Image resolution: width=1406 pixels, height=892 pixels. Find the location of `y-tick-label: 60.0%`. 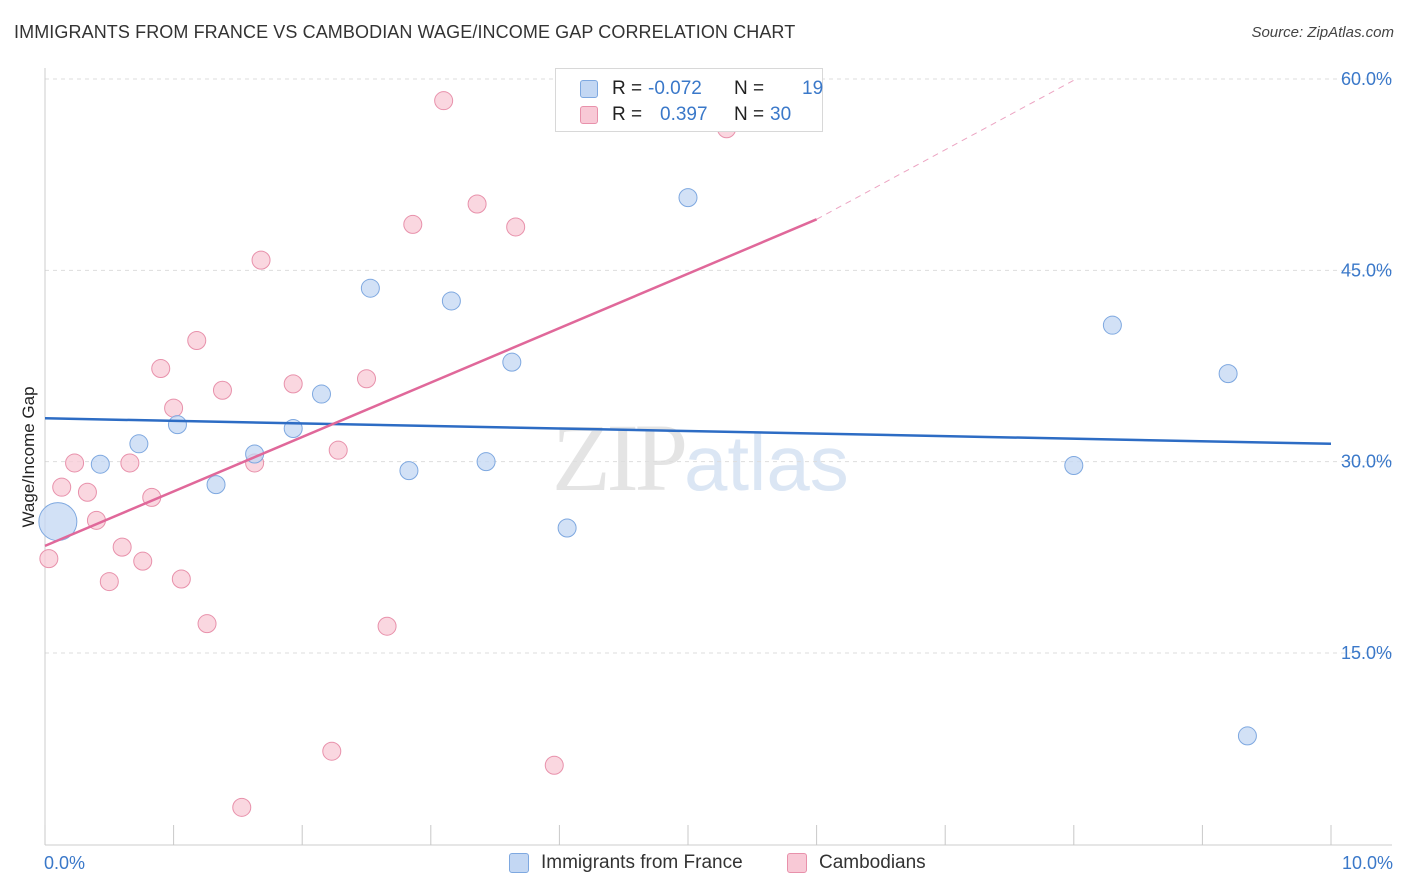

y-tick-label: 60.0% is located at coordinates (1366, 79).